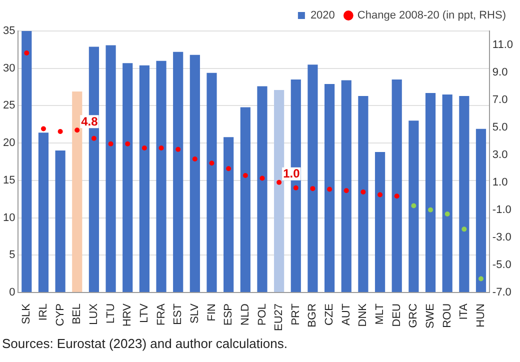 Image resolution: width=520 pixels, height=362 pixels. What do you see at coordinates (44, 312) in the screenshot?
I see `x-tick-label: IRL` at bounding box center [44, 312].